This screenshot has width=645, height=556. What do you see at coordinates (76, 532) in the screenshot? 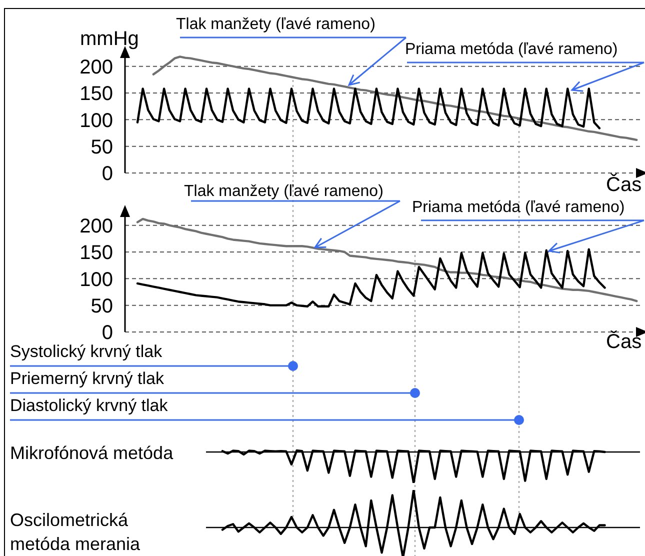
I see `y-axis-title: Oscilometrická metóda merania` at bounding box center [76, 532].